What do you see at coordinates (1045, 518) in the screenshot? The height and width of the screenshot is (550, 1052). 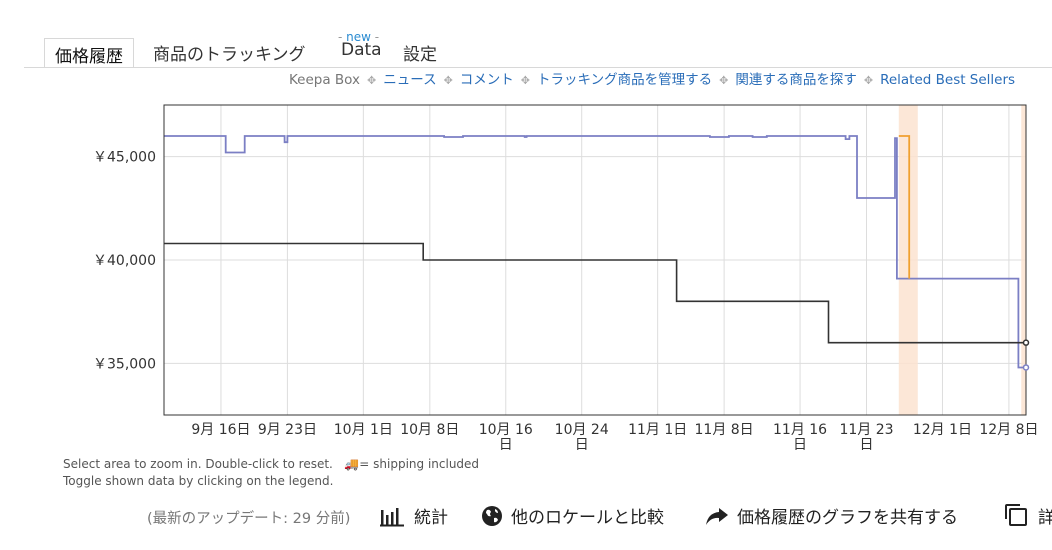 I see `more-label: 詳` at bounding box center [1045, 518].